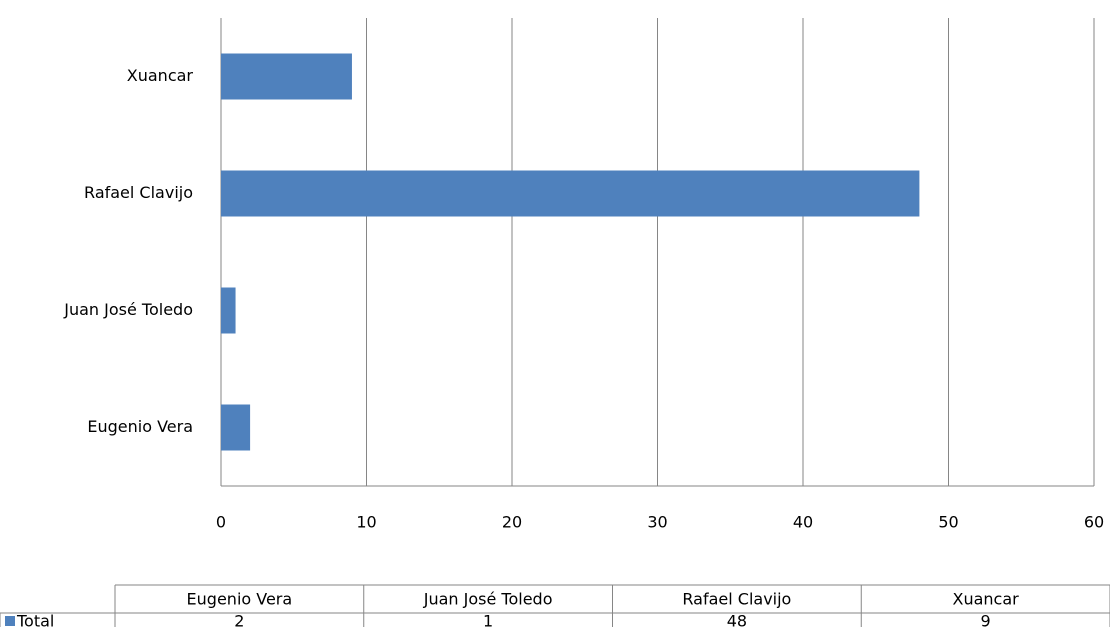 Image resolution: width=1110 pixels, height=627 pixels. What do you see at coordinates (986, 599) in the screenshot?
I see `table-header: Xuancar` at bounding box center [986, 599].